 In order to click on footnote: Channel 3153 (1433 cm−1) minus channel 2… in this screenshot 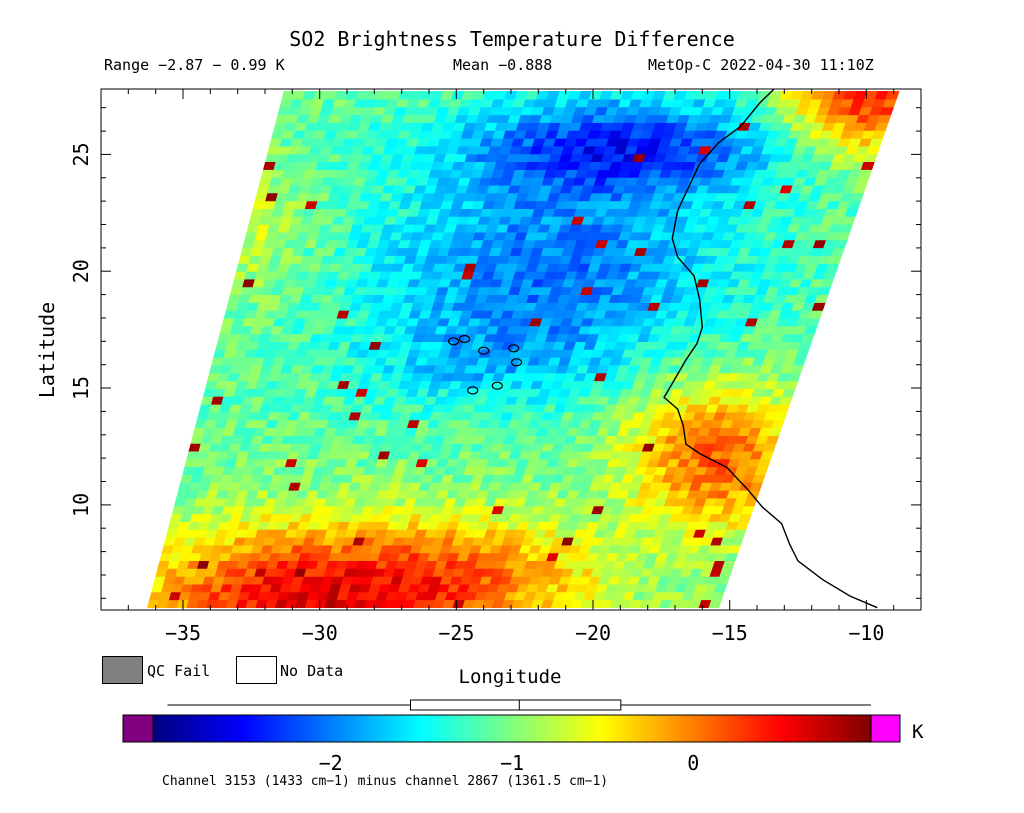, I will do `click(385, 781)`.